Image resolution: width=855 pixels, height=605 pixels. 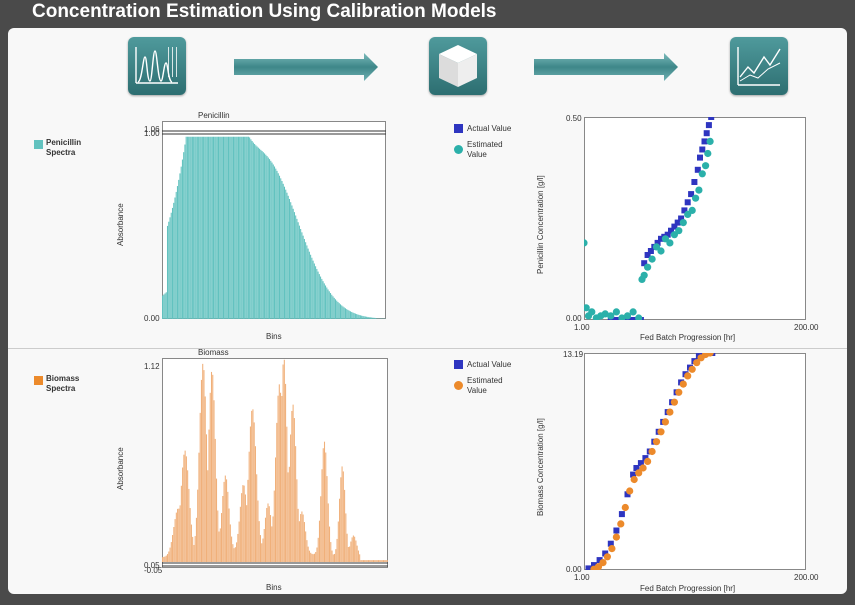 What do you see at coordinates (489, 364) in the screenshot?
I see `biomass-actual-legend: Actual Value` at bounding box center [489, 364].